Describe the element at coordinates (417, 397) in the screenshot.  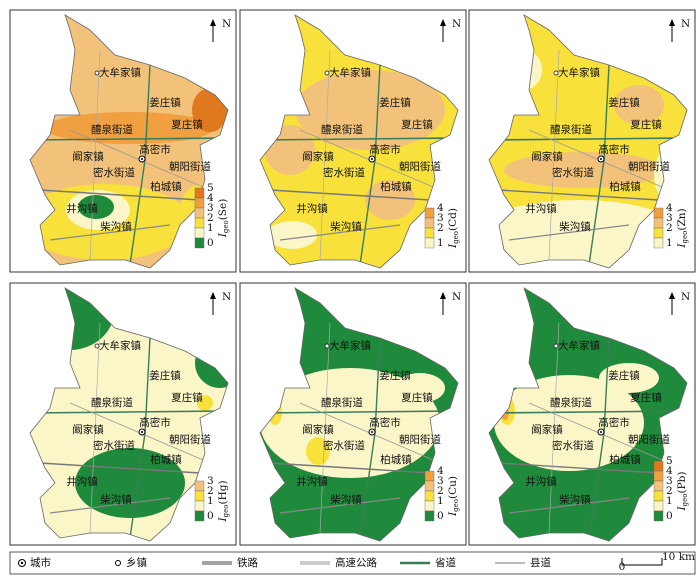
I see `place-label: 夏庄镇` at that location.